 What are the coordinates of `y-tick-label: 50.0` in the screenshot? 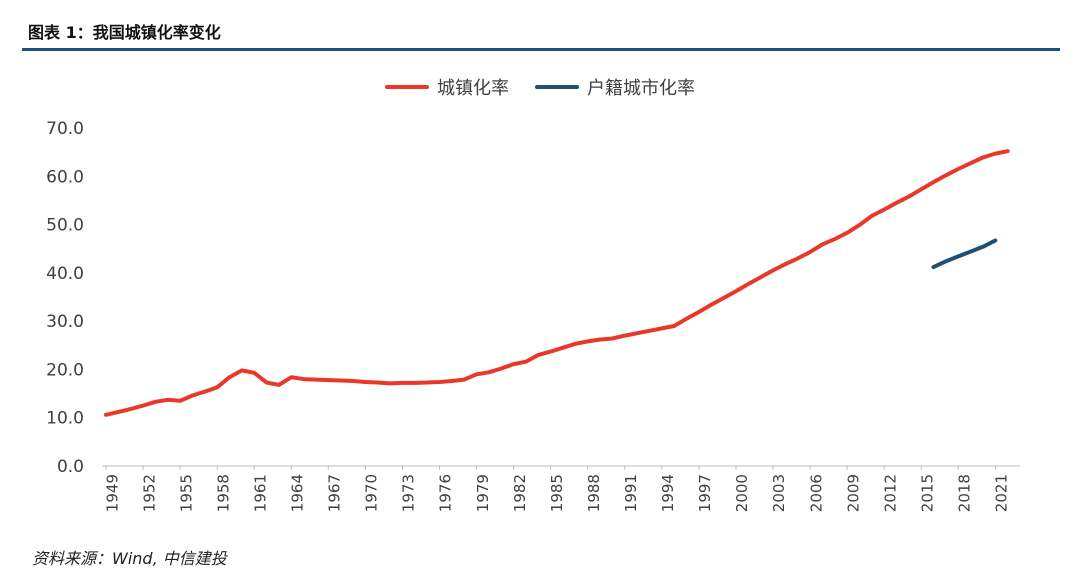 It's located at (65, 226).